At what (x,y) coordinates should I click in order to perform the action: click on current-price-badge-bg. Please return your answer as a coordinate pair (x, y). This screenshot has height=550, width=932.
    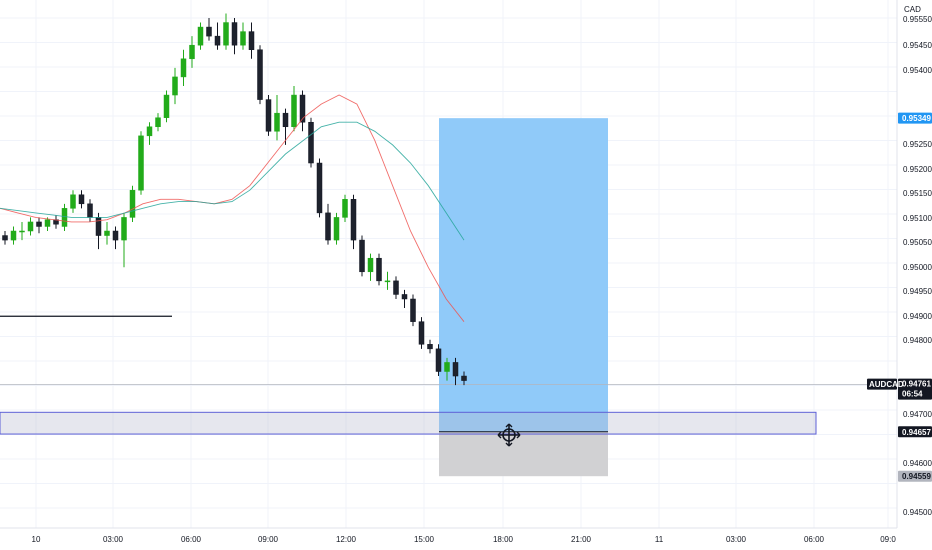
    Looking at the image, I should click on (915, 389).